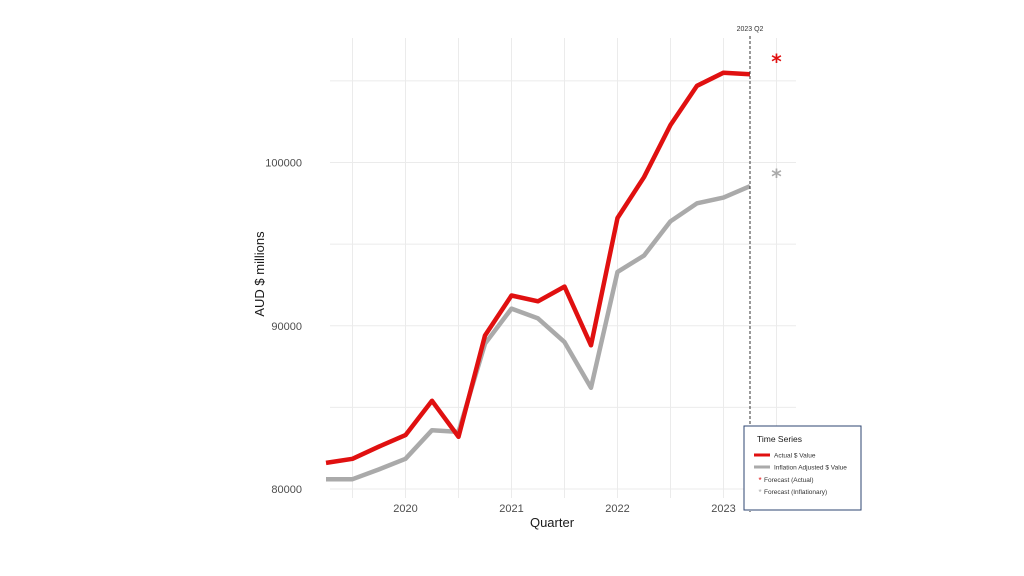 This screenshot has width=1024, height=576. What do you see at coordinates (776, 62) in the screenshot?
I see `forecast-marker-actual: *` at bounding box center [776, 62].